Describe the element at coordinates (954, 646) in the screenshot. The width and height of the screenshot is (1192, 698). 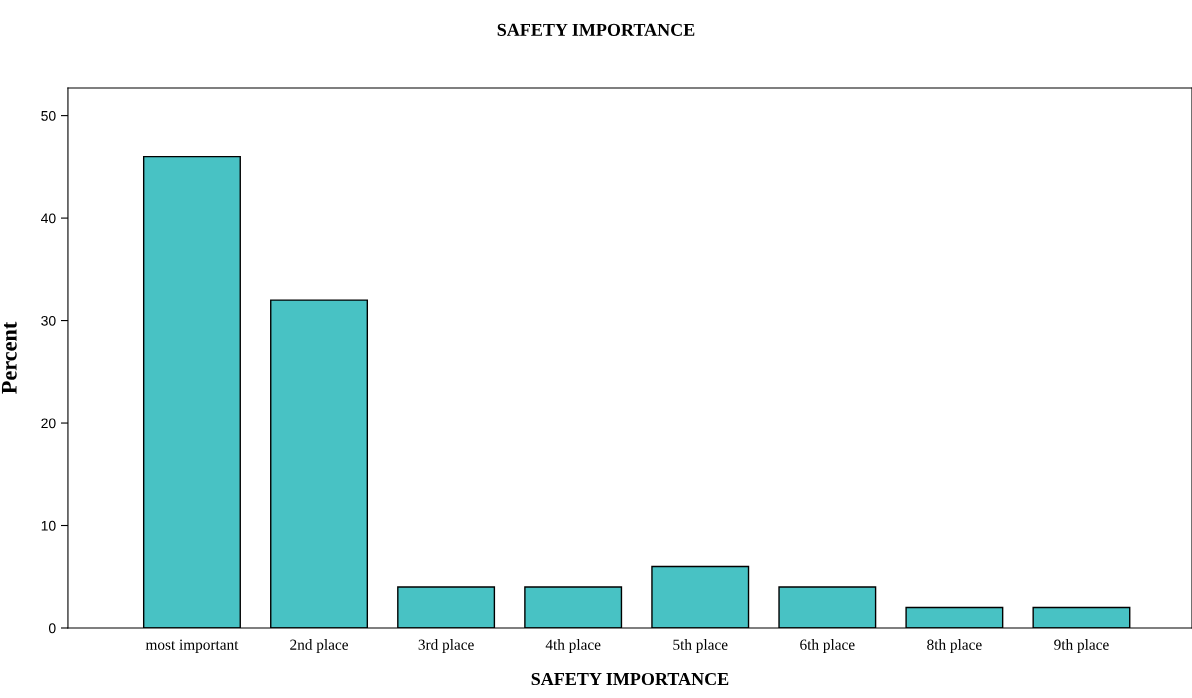
I see `x-tick-label: 8th place` at that location.